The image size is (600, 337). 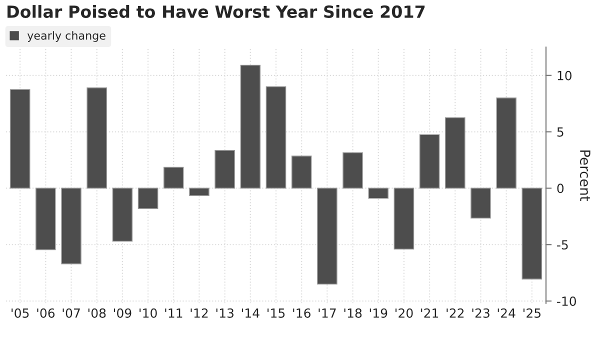 What do you see at coordinates (481, 313) in the screenshot?
I see `x-tick-label: '23` at bounding box center [481, 313].